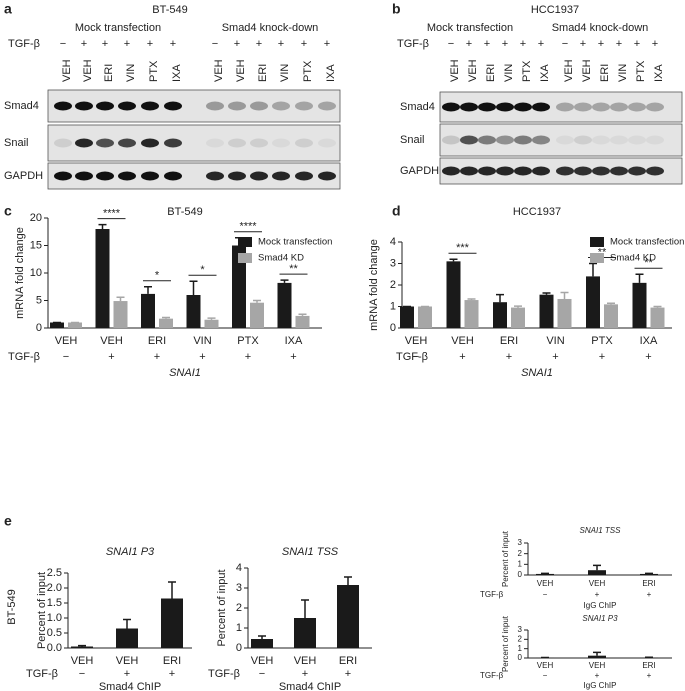 The width and height of the screenshot is (685, 691). What do you see at coordinates (396, 9) in the screenshot?
I see `panel-label: b` at bounding box center [396, 9].